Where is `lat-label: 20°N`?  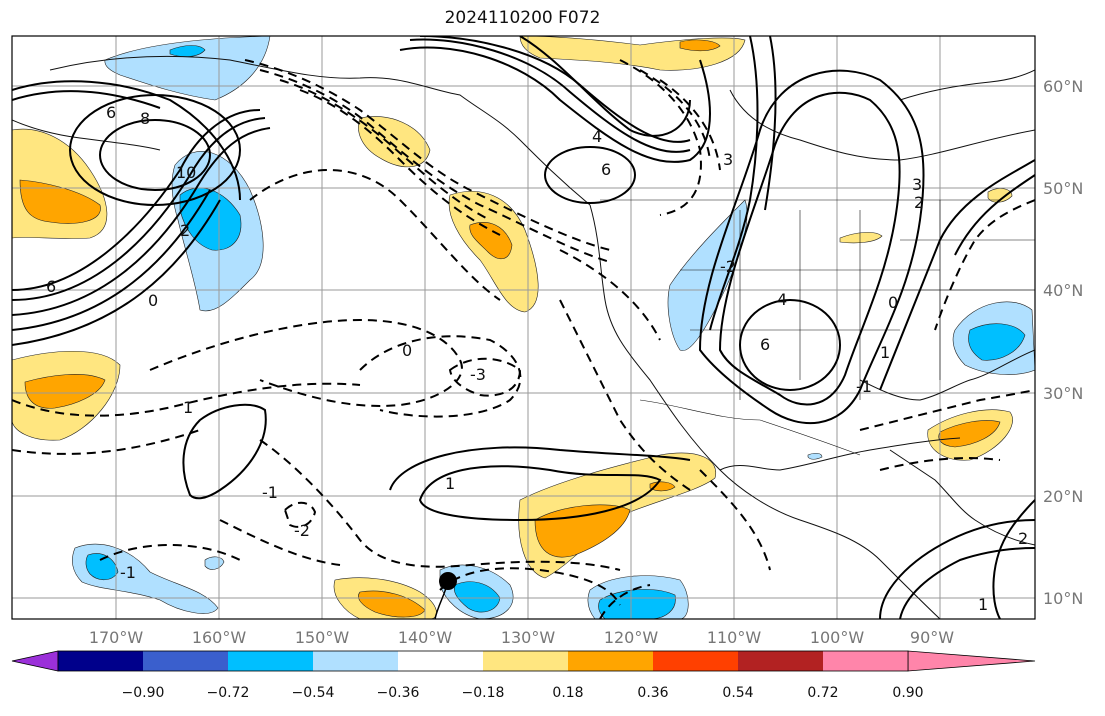
lat-label: 20°N is located at coordinates (1063, 496).